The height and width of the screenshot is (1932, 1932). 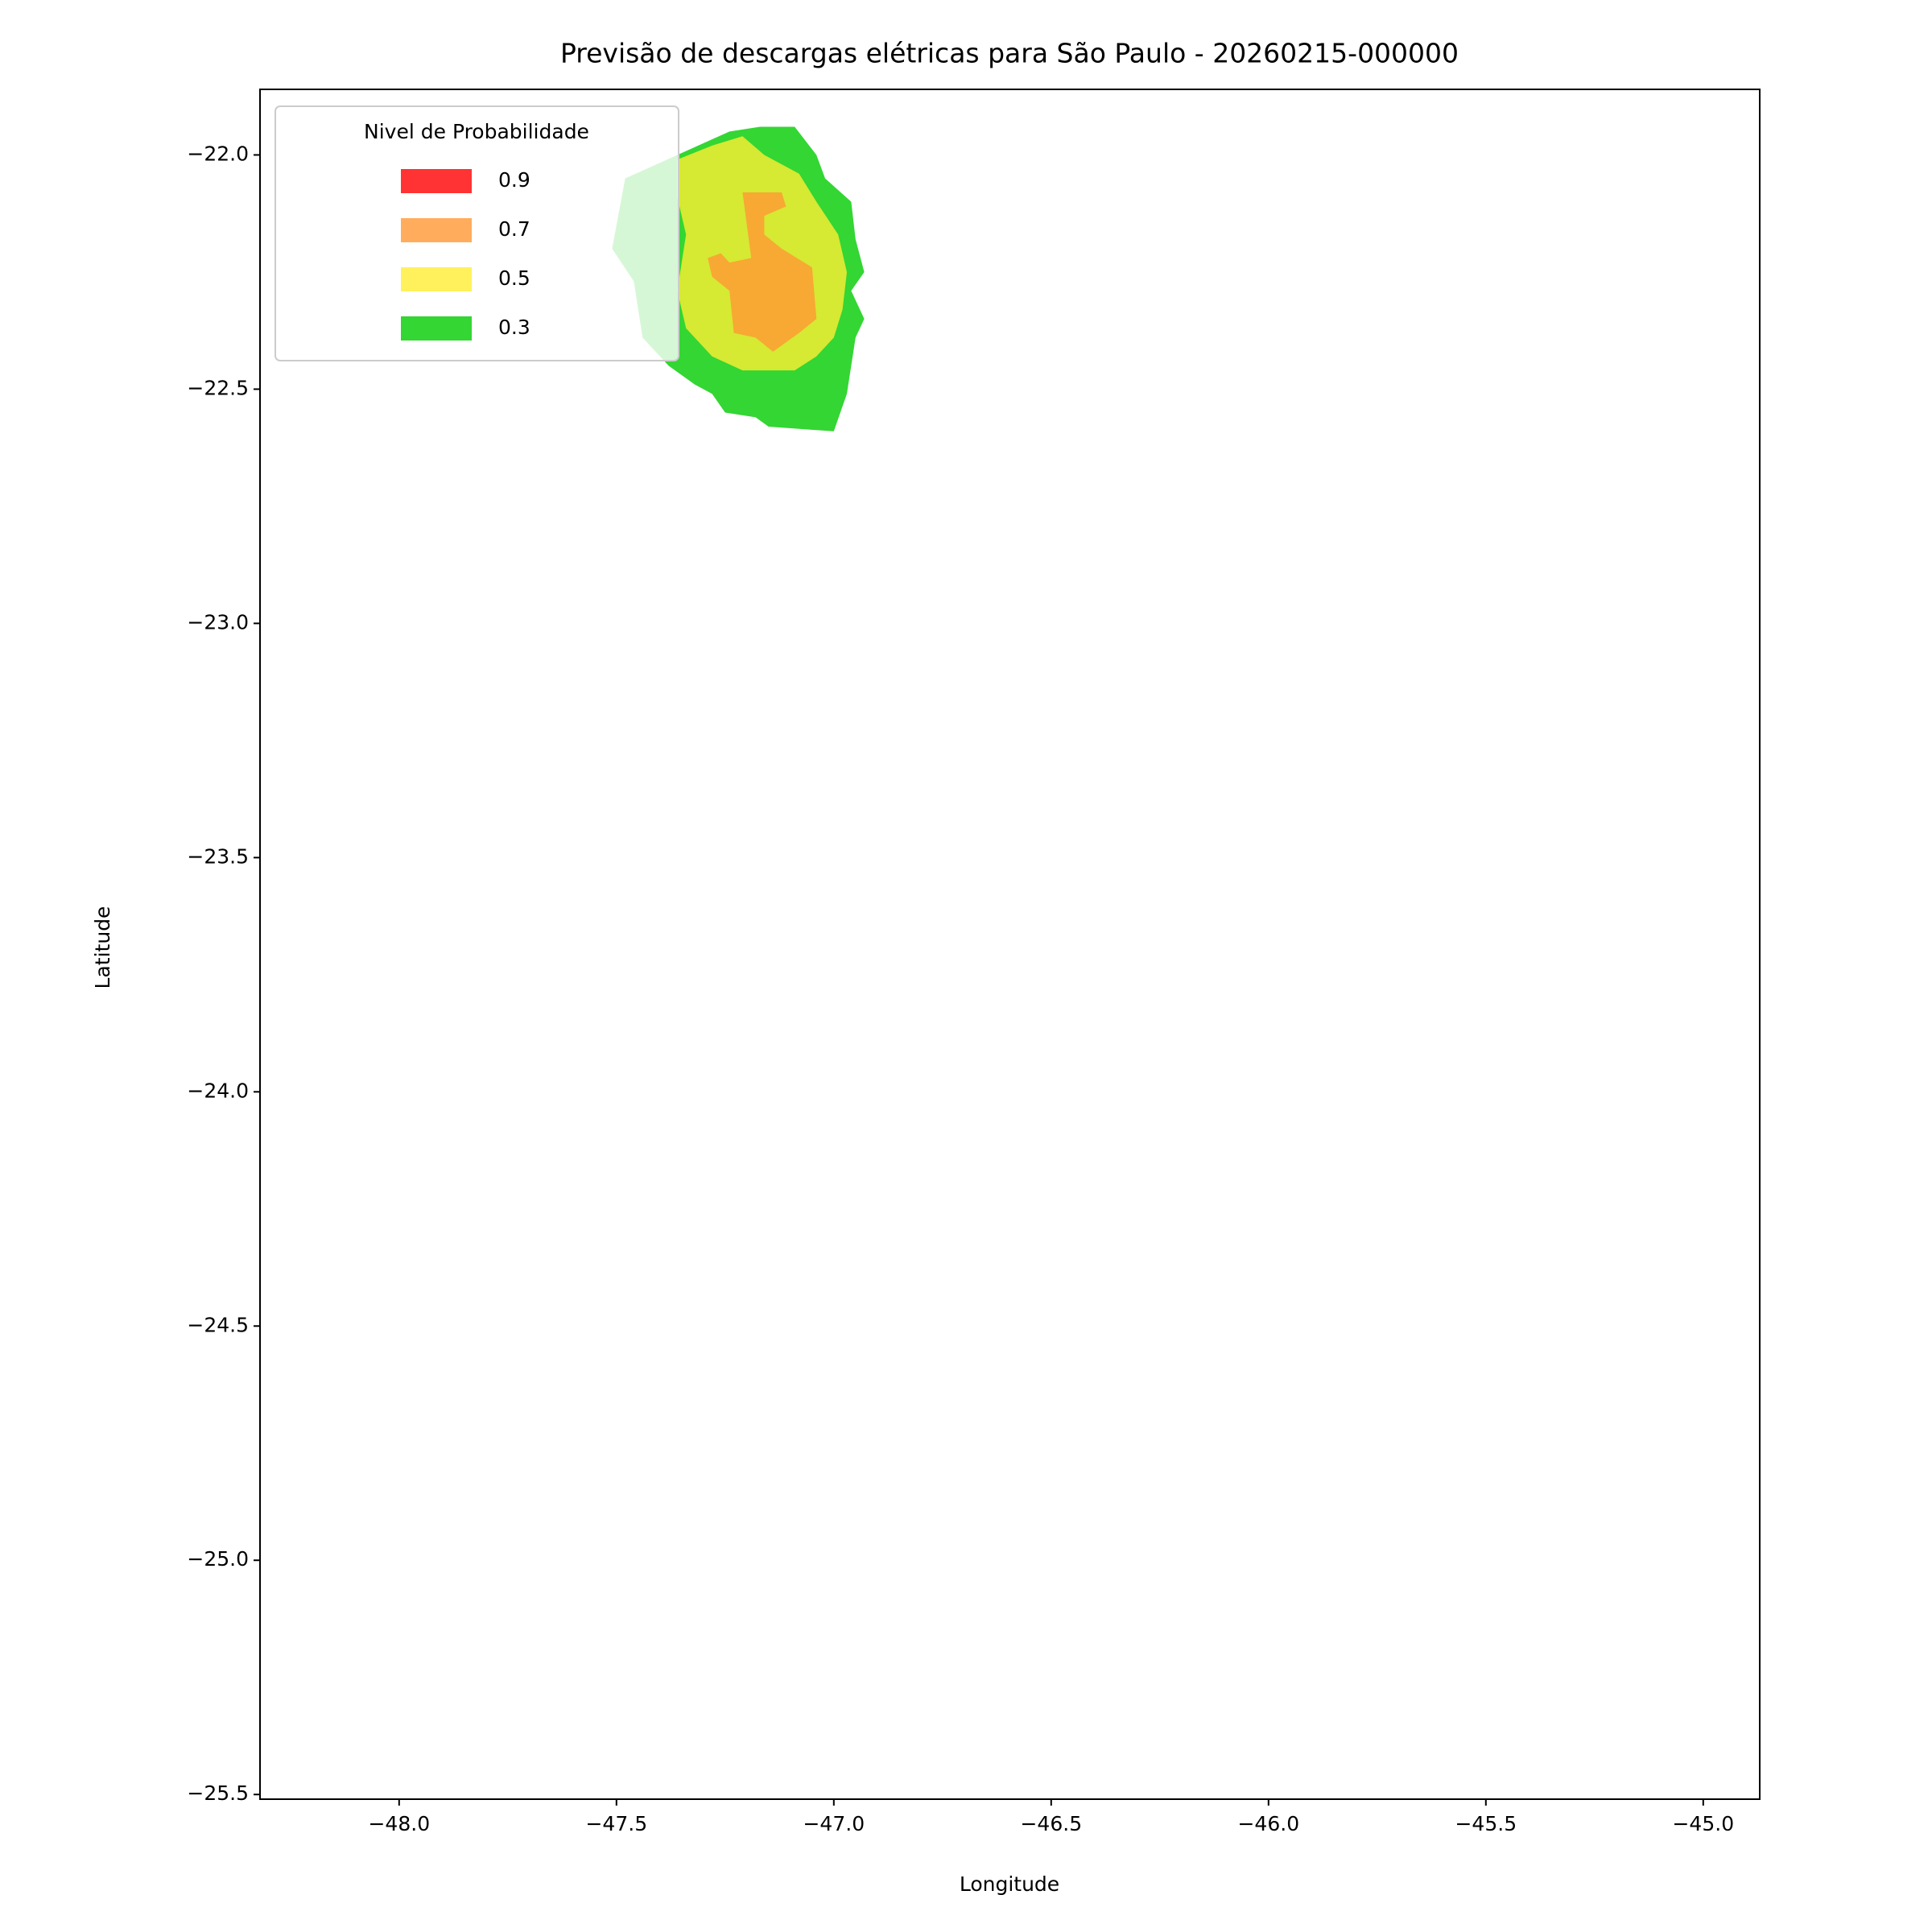 I want to click on x-tick-label: −45.5, so click(x=1486, y=1823).